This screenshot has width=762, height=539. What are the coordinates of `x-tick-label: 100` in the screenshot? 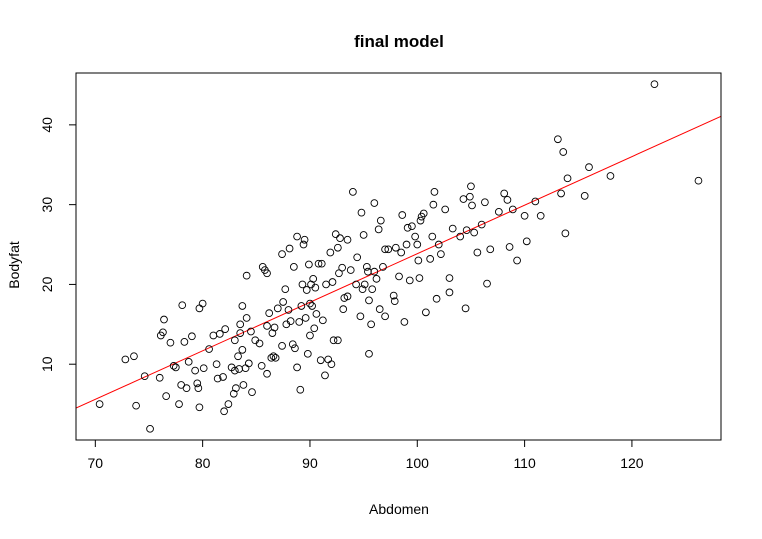 It's located at (418, 463).